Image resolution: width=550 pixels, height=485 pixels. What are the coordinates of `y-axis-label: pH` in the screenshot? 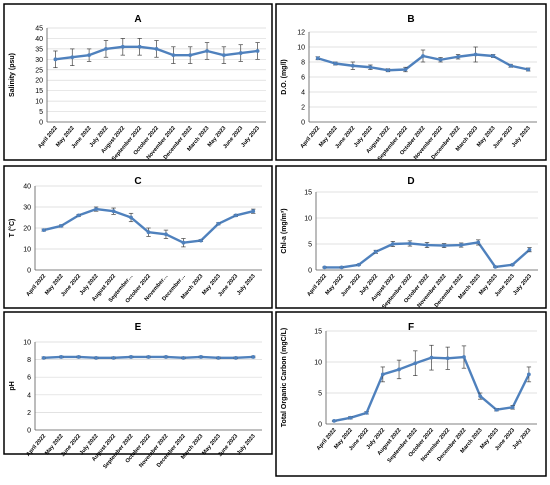 It's located at (12, 385).